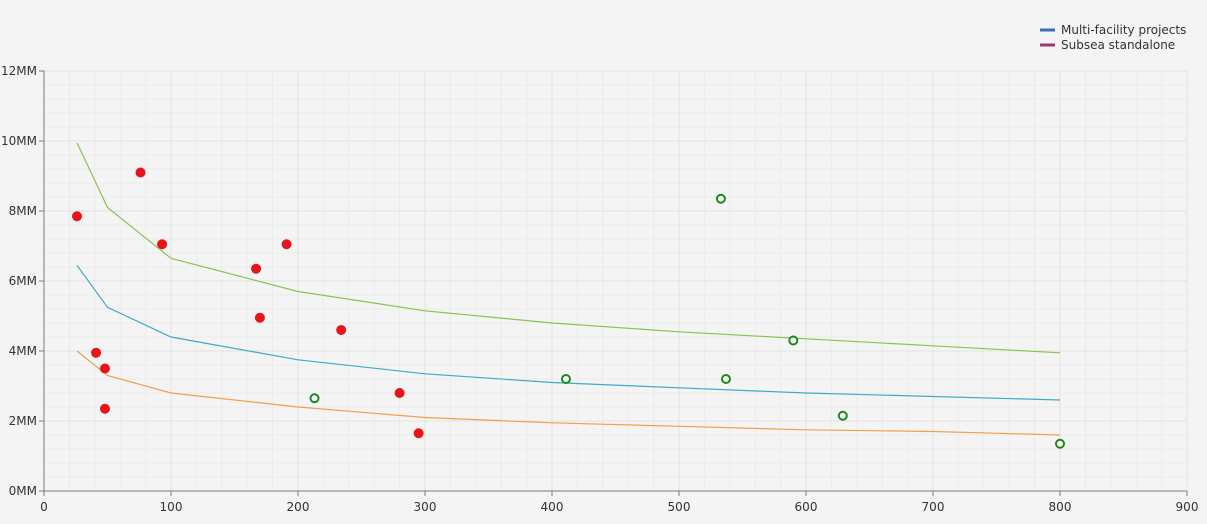 This screenshot has height=524, width=1207. What do you see at coordinates (44, 507) in the screenshot?
I see `x-tick-label: 0` at bounding box center [44, 507].